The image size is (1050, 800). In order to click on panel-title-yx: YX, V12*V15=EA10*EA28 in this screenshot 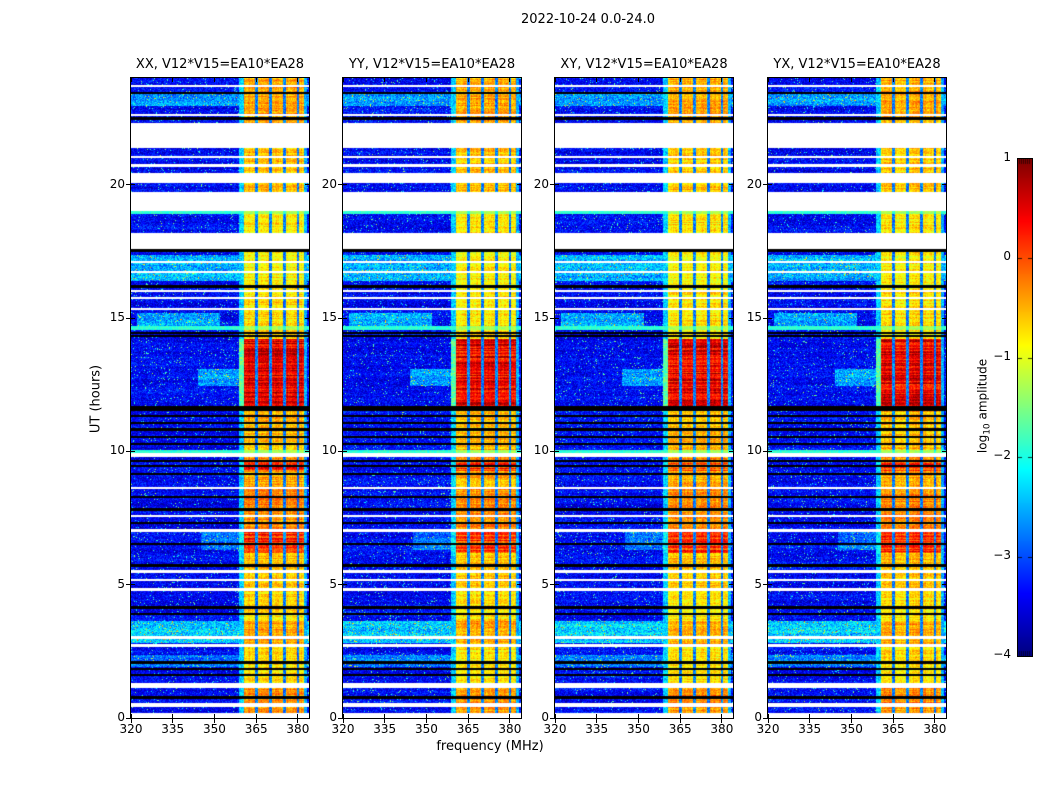, I will do `click(857, 64)`.